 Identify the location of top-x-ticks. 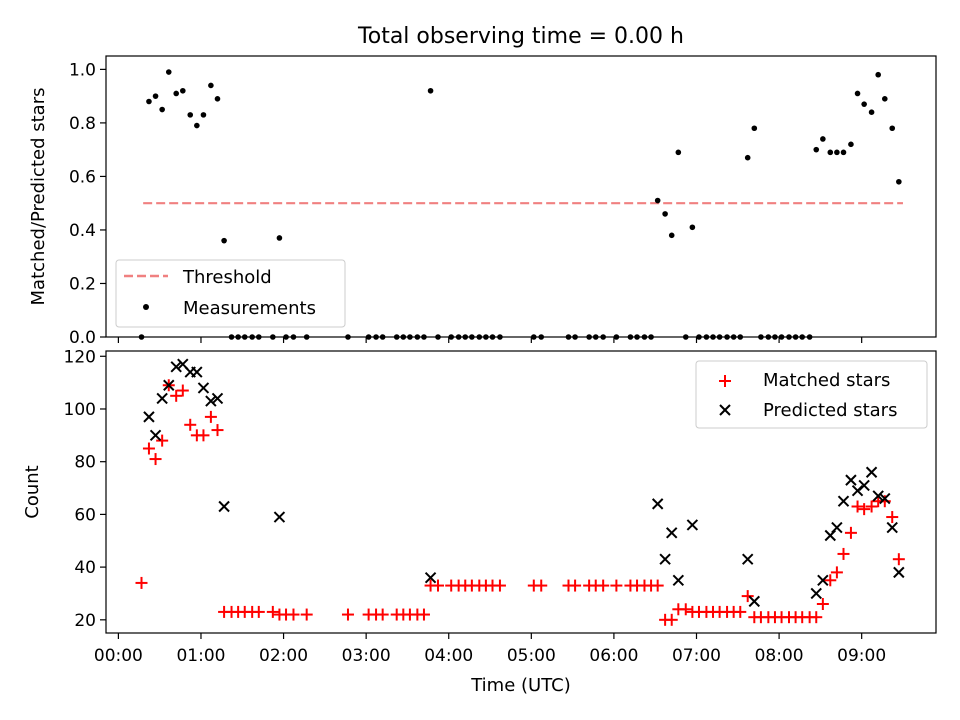
(490, 340).